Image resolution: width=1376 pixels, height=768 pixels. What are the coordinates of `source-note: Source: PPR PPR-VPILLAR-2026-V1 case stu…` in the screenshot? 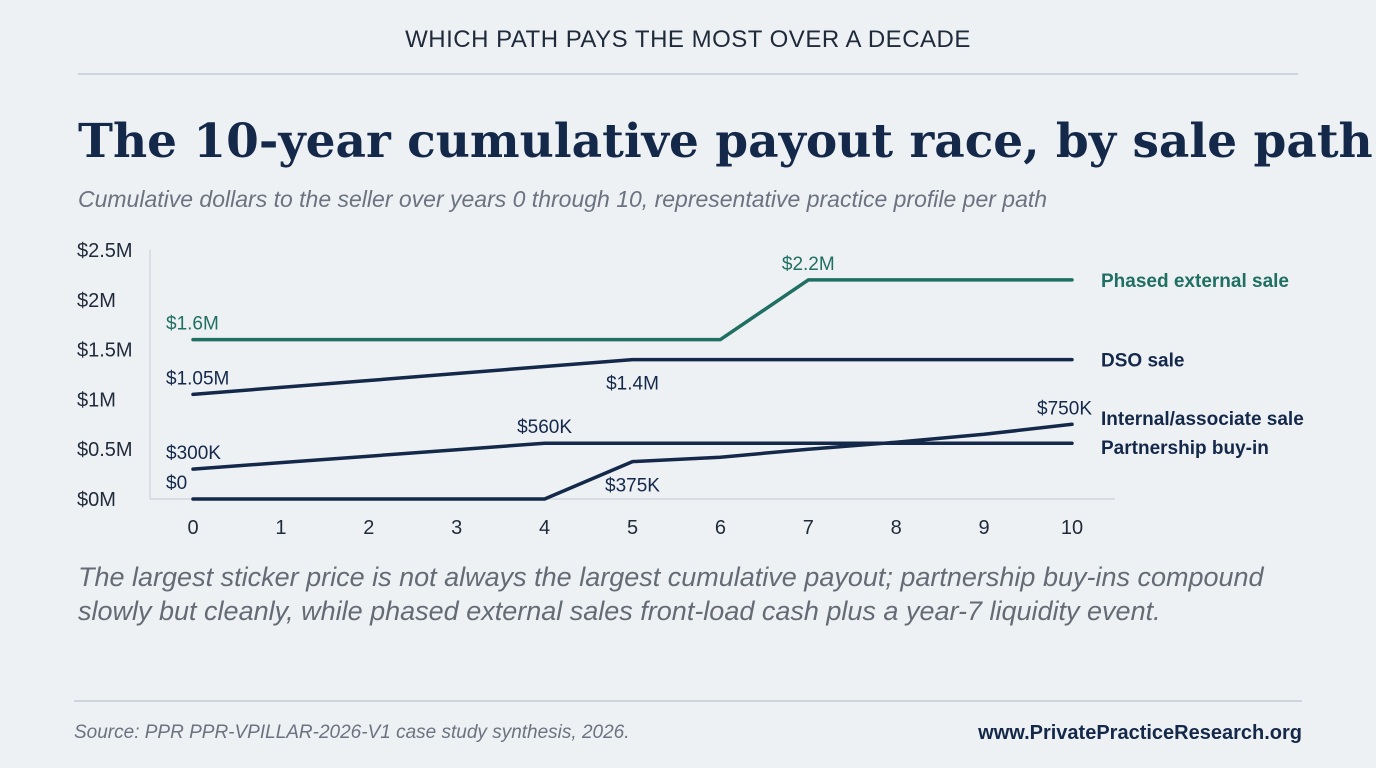 It's located at (352, 732).